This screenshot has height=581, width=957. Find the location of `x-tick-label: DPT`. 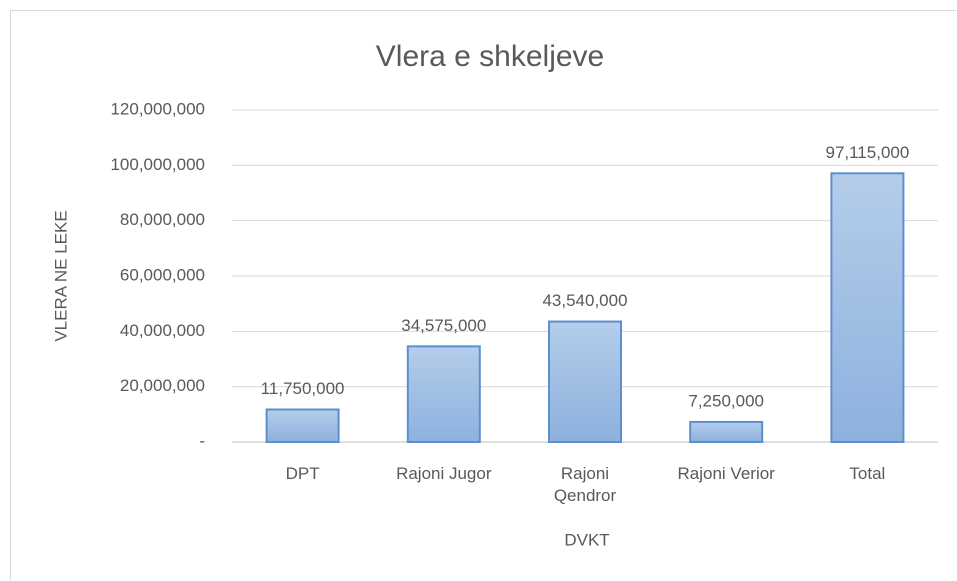

x-tick-label: DPT is located at coordinates (302, 473).